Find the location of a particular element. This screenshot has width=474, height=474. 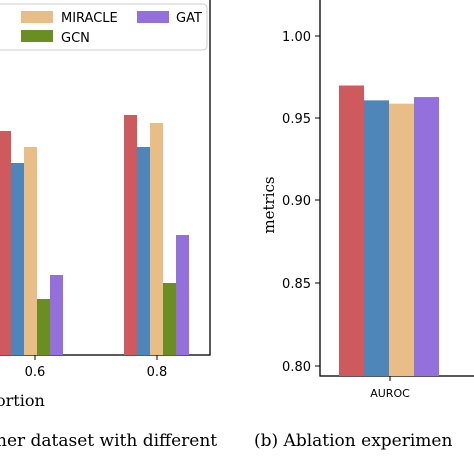

right-y-tick-label-0.80: 0.80 is located at coordinates (296, 367).